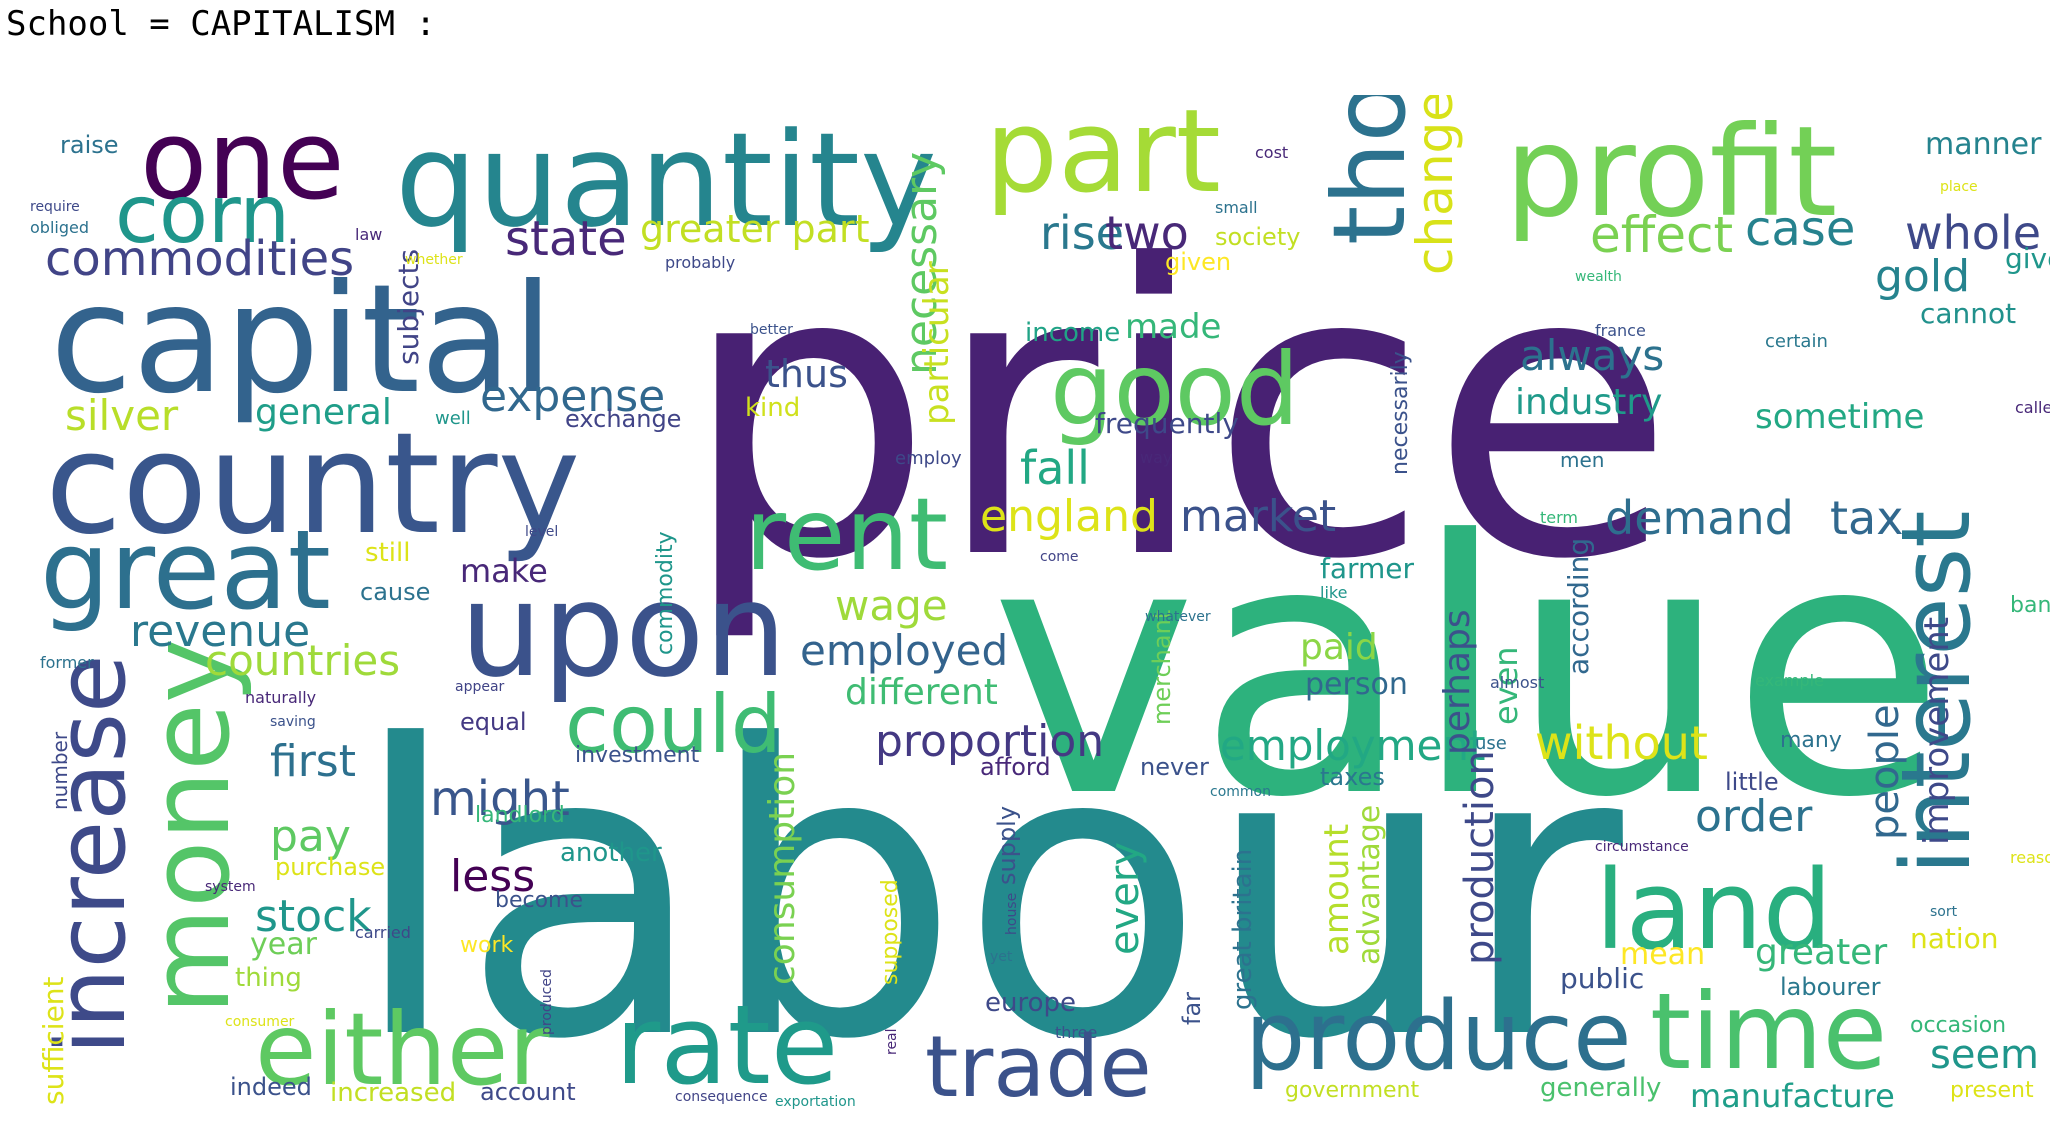  I want to click on word-though: though, so click(1369, 170).